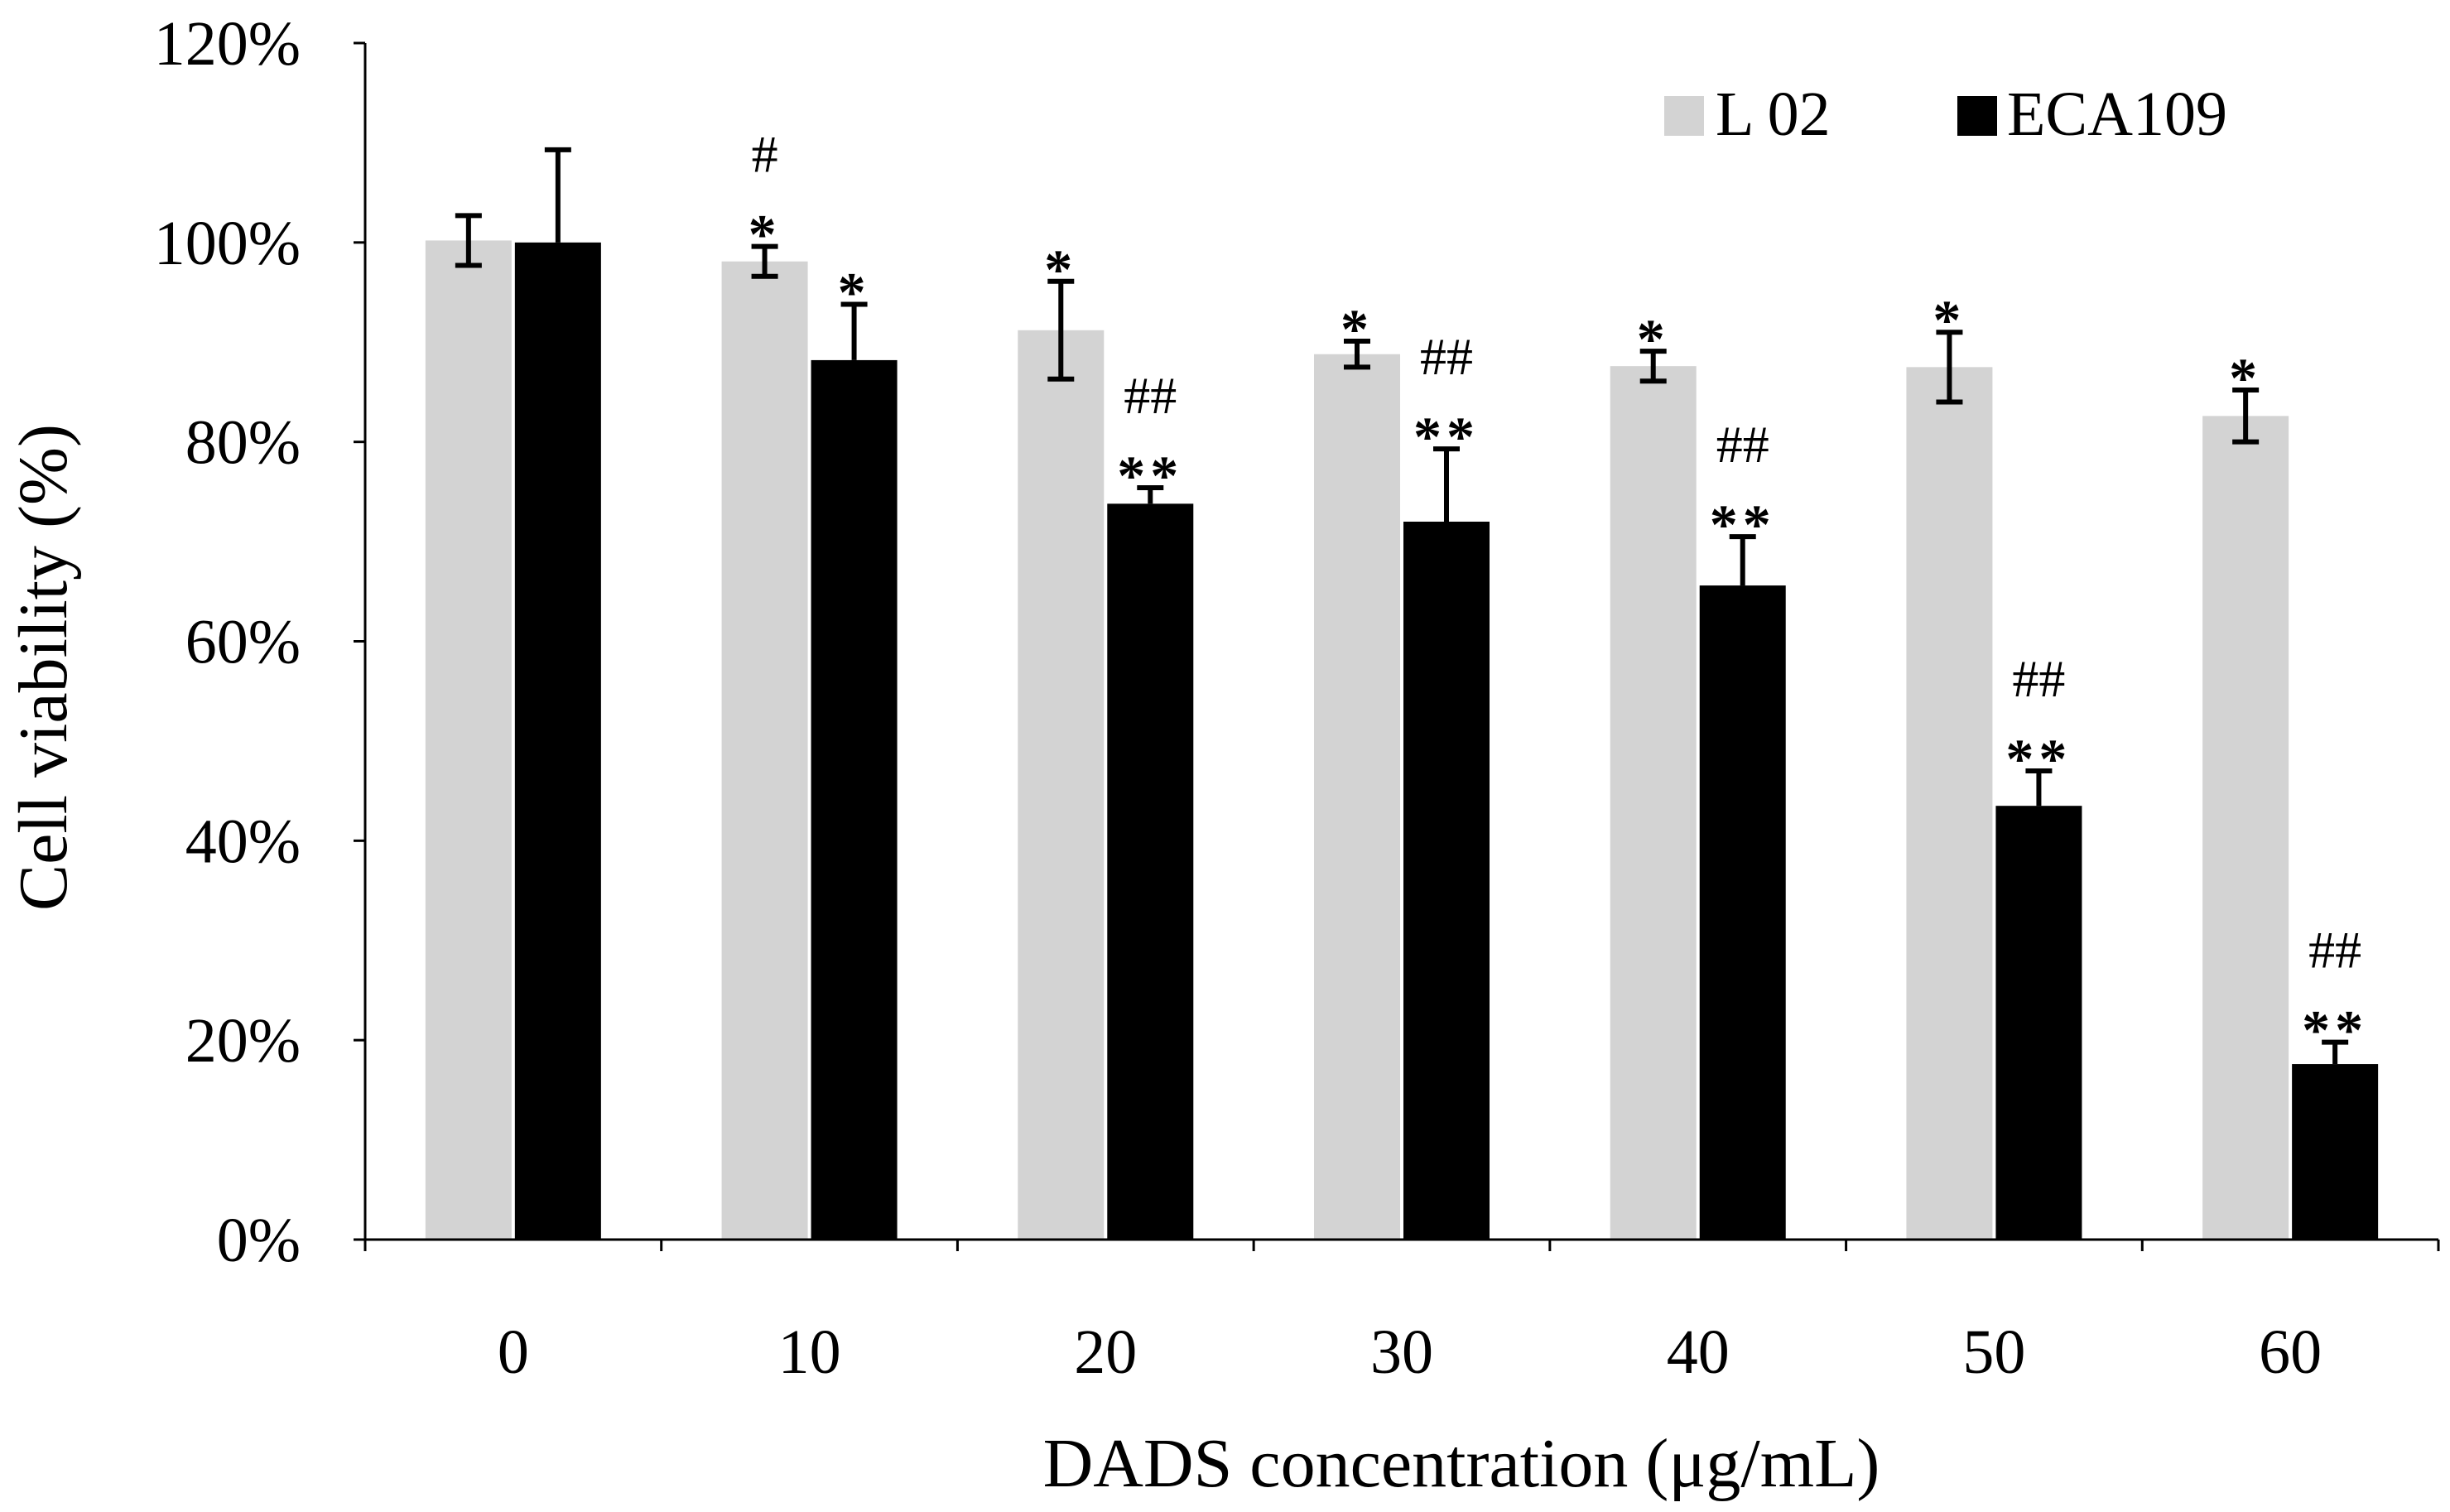 The width and height of the screenshot is (2450, 1512). I want to click on y-tick-label: 0%, so click(259, 1241).